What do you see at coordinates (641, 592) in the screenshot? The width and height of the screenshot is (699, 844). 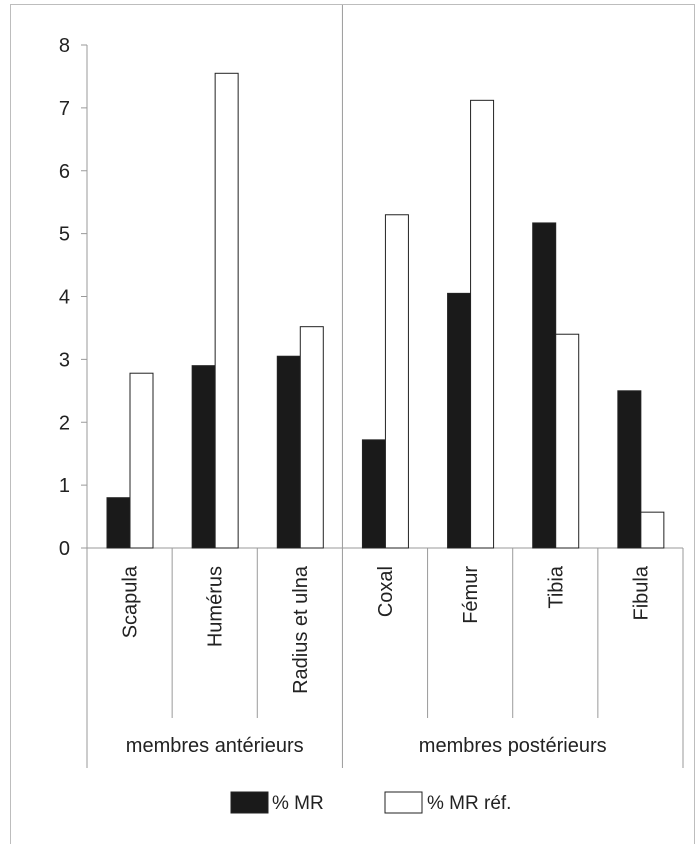 I see `category-label: Fibula` at bounding box center [641, 592].